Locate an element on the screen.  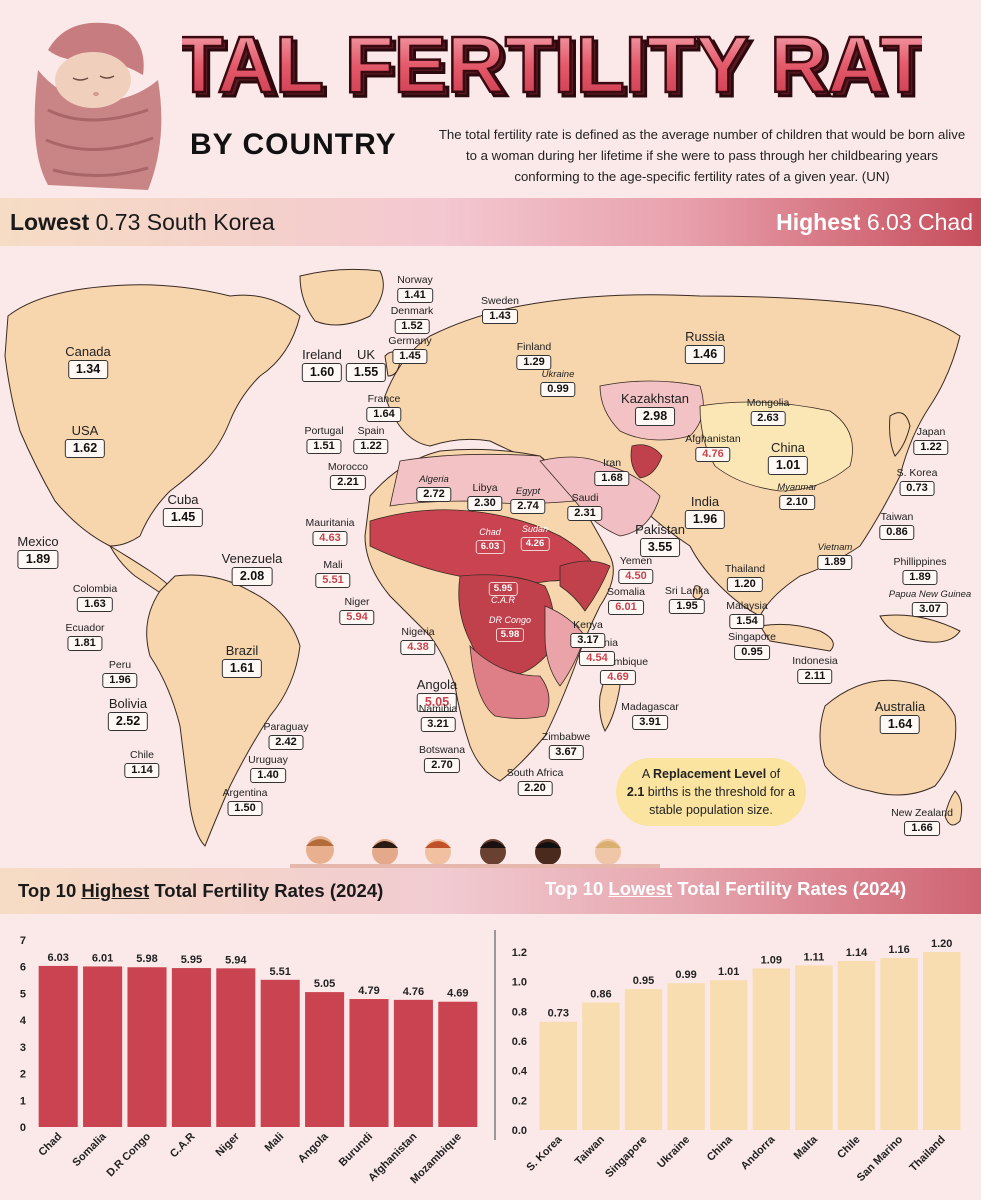
bar-value-label: 6.03 is located at coordinates (57, 958).